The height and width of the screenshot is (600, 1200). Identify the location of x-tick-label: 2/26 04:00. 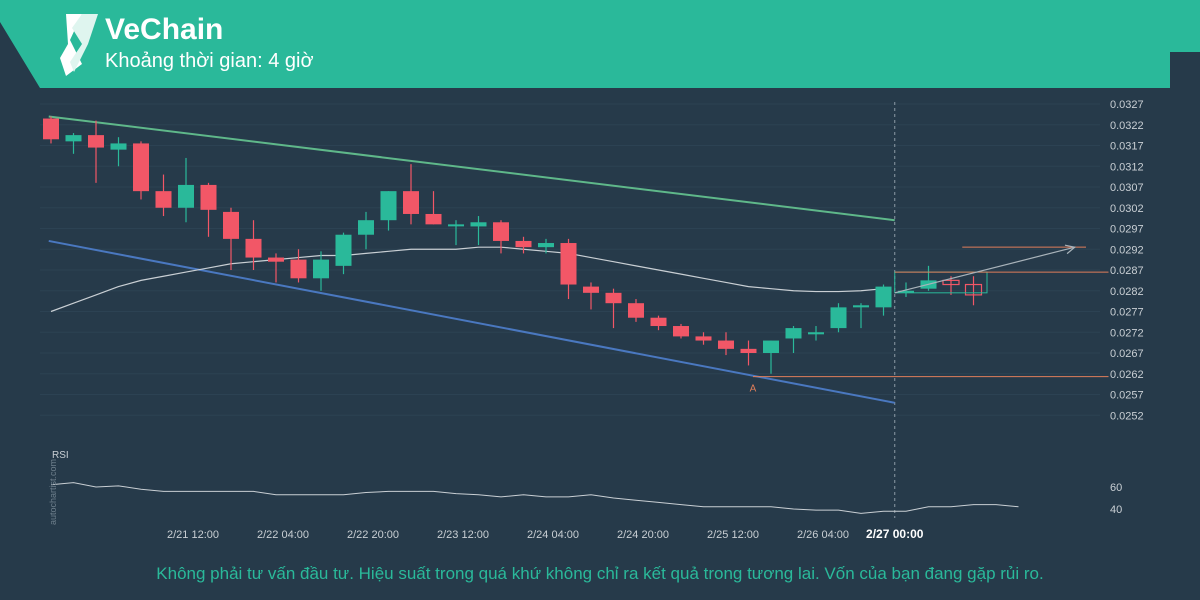
(823, 535).